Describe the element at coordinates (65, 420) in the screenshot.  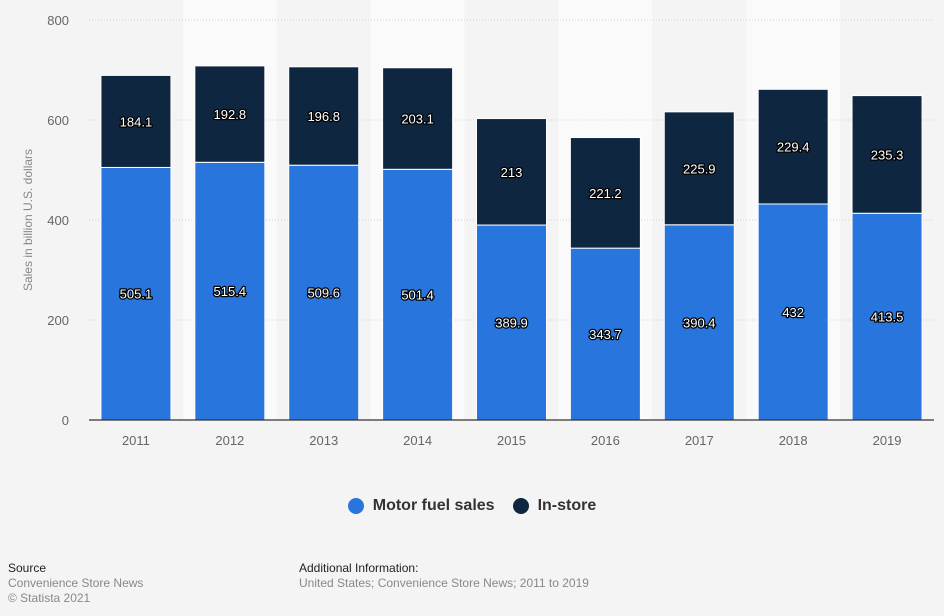
I see `y-tick-label: 0` at that location.